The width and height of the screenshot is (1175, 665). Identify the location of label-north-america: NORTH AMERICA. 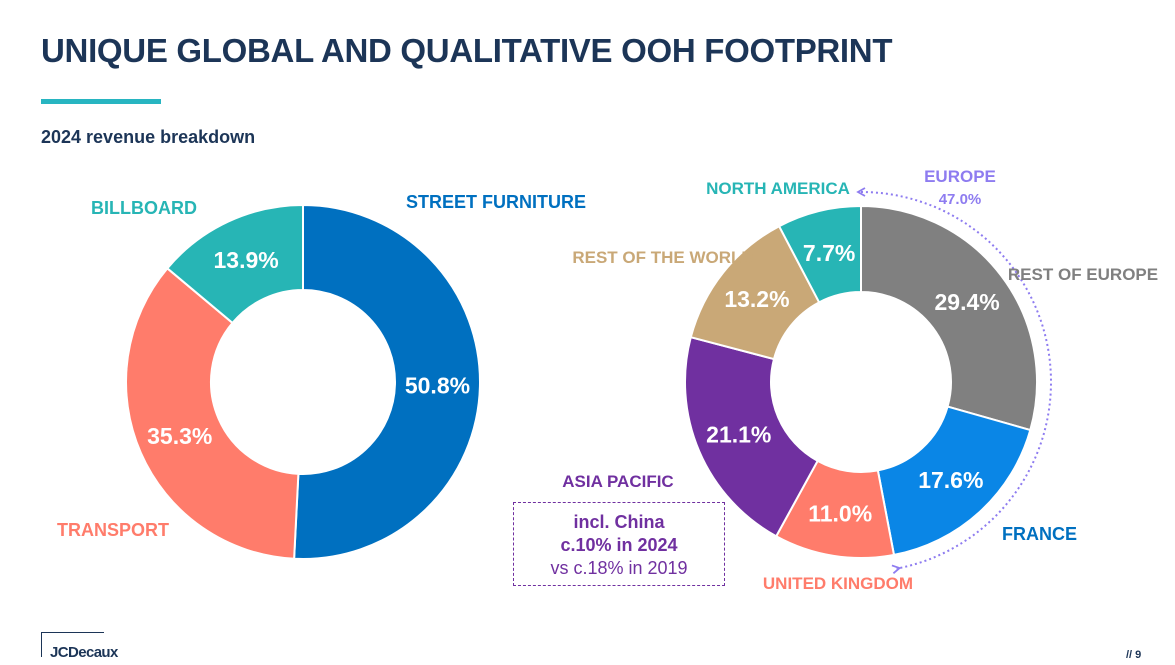
(778, 188).